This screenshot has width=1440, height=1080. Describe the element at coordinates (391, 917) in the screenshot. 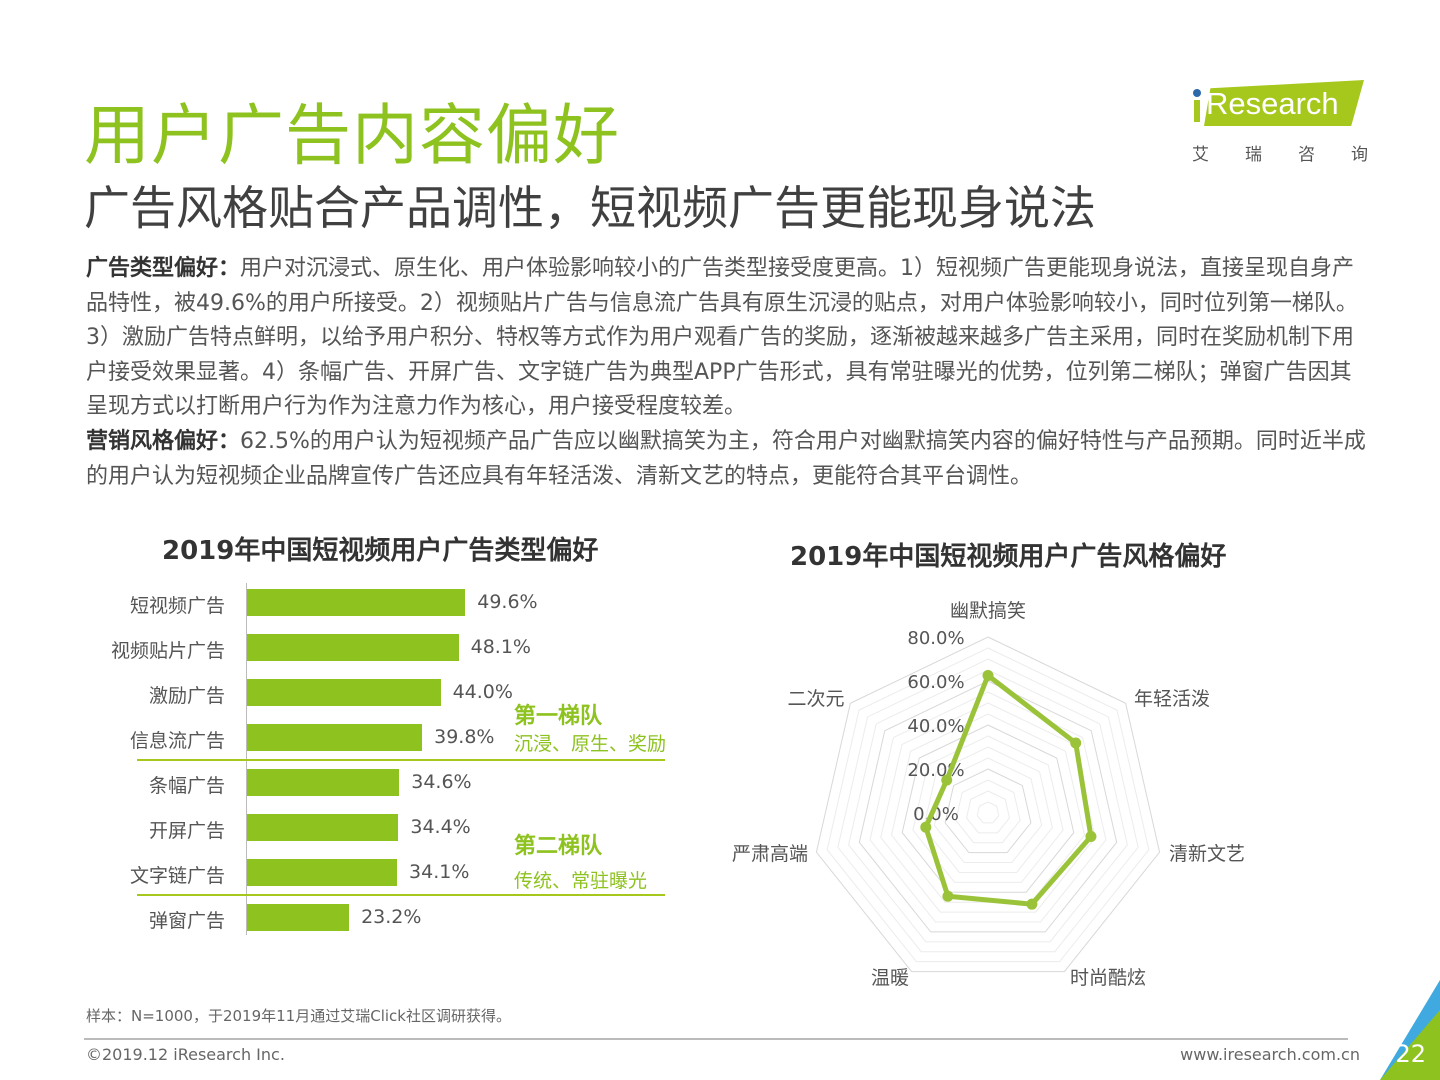

I see `bar-value-label: 23.2%` at that location.